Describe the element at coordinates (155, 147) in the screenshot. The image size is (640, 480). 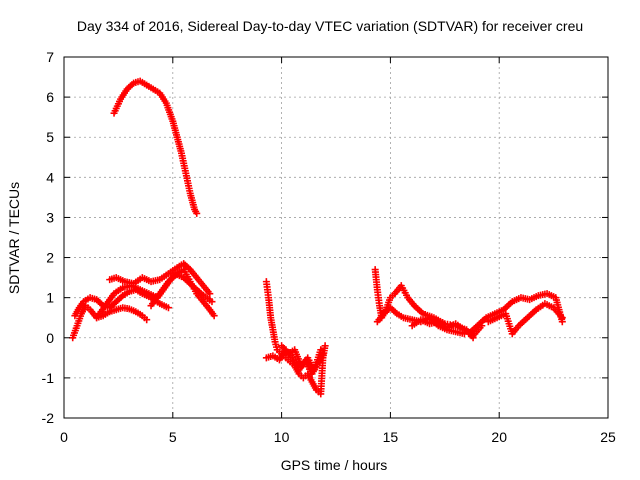
I see `series-arc-high` at that location.